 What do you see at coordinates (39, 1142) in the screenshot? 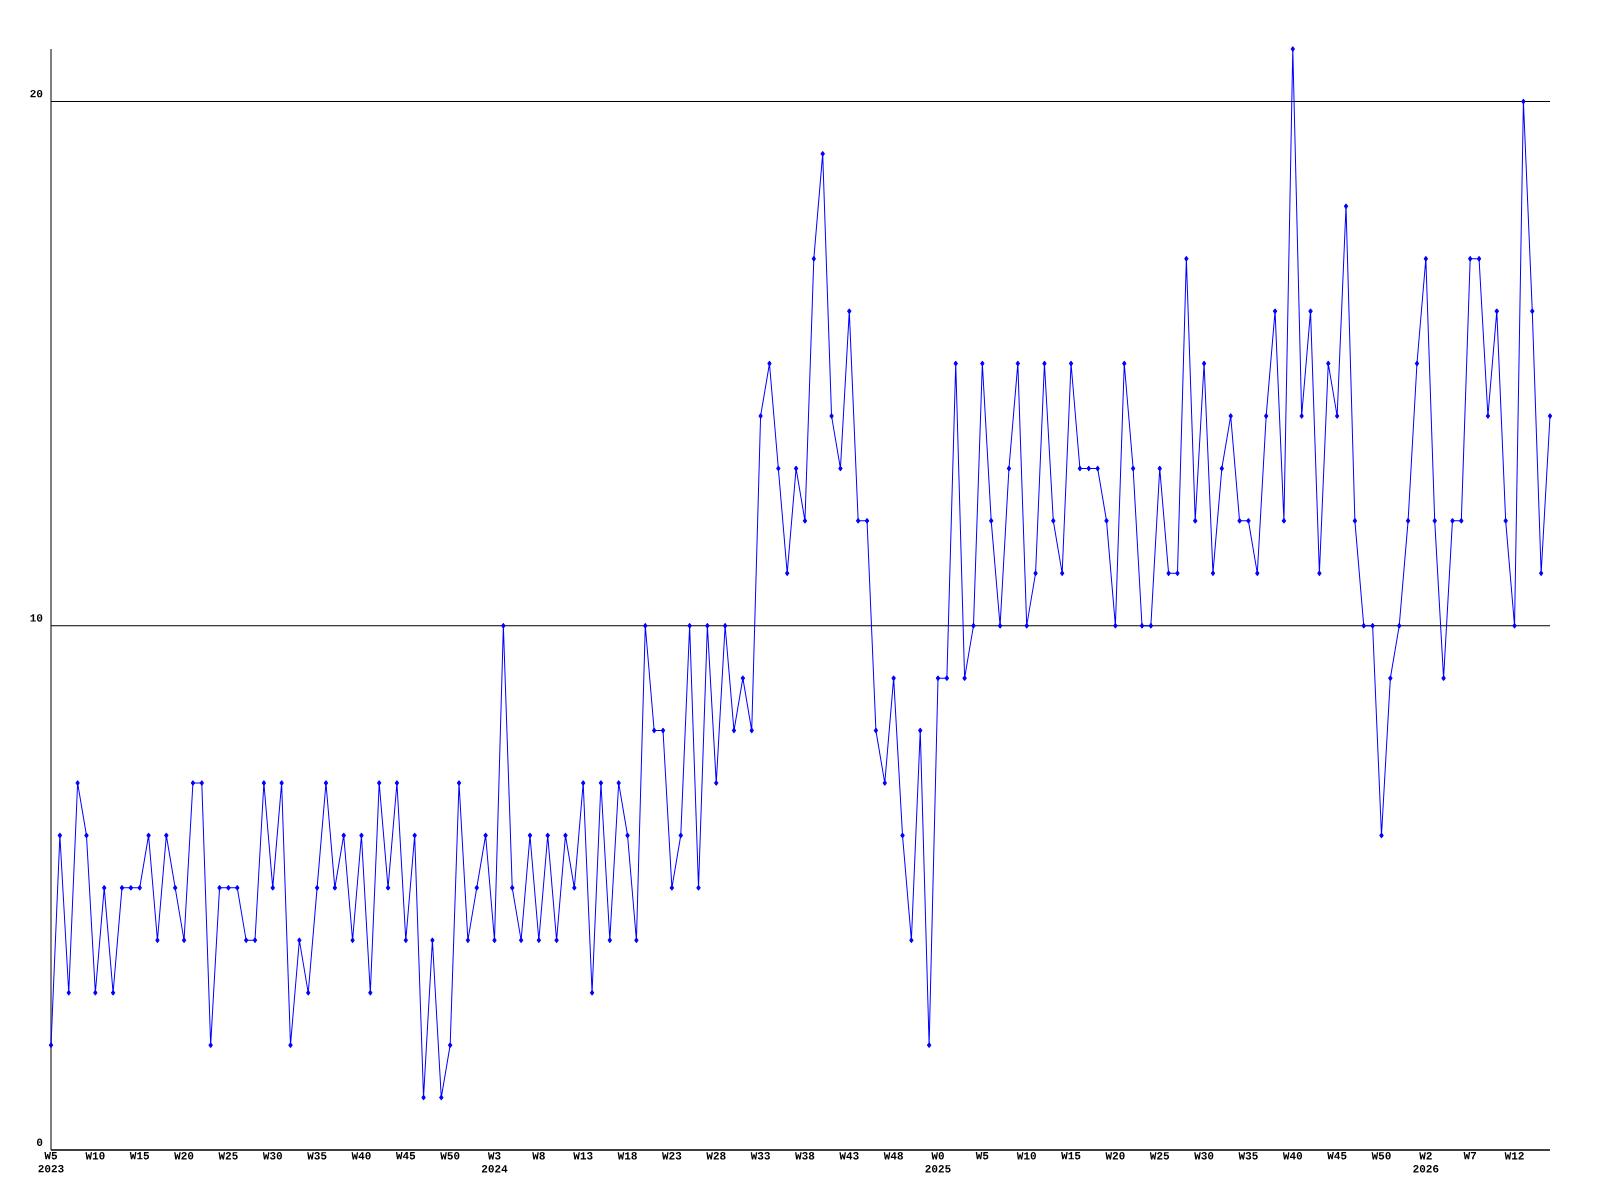
I see `y-tick-label: 0` at bounding box center [39, 1142].